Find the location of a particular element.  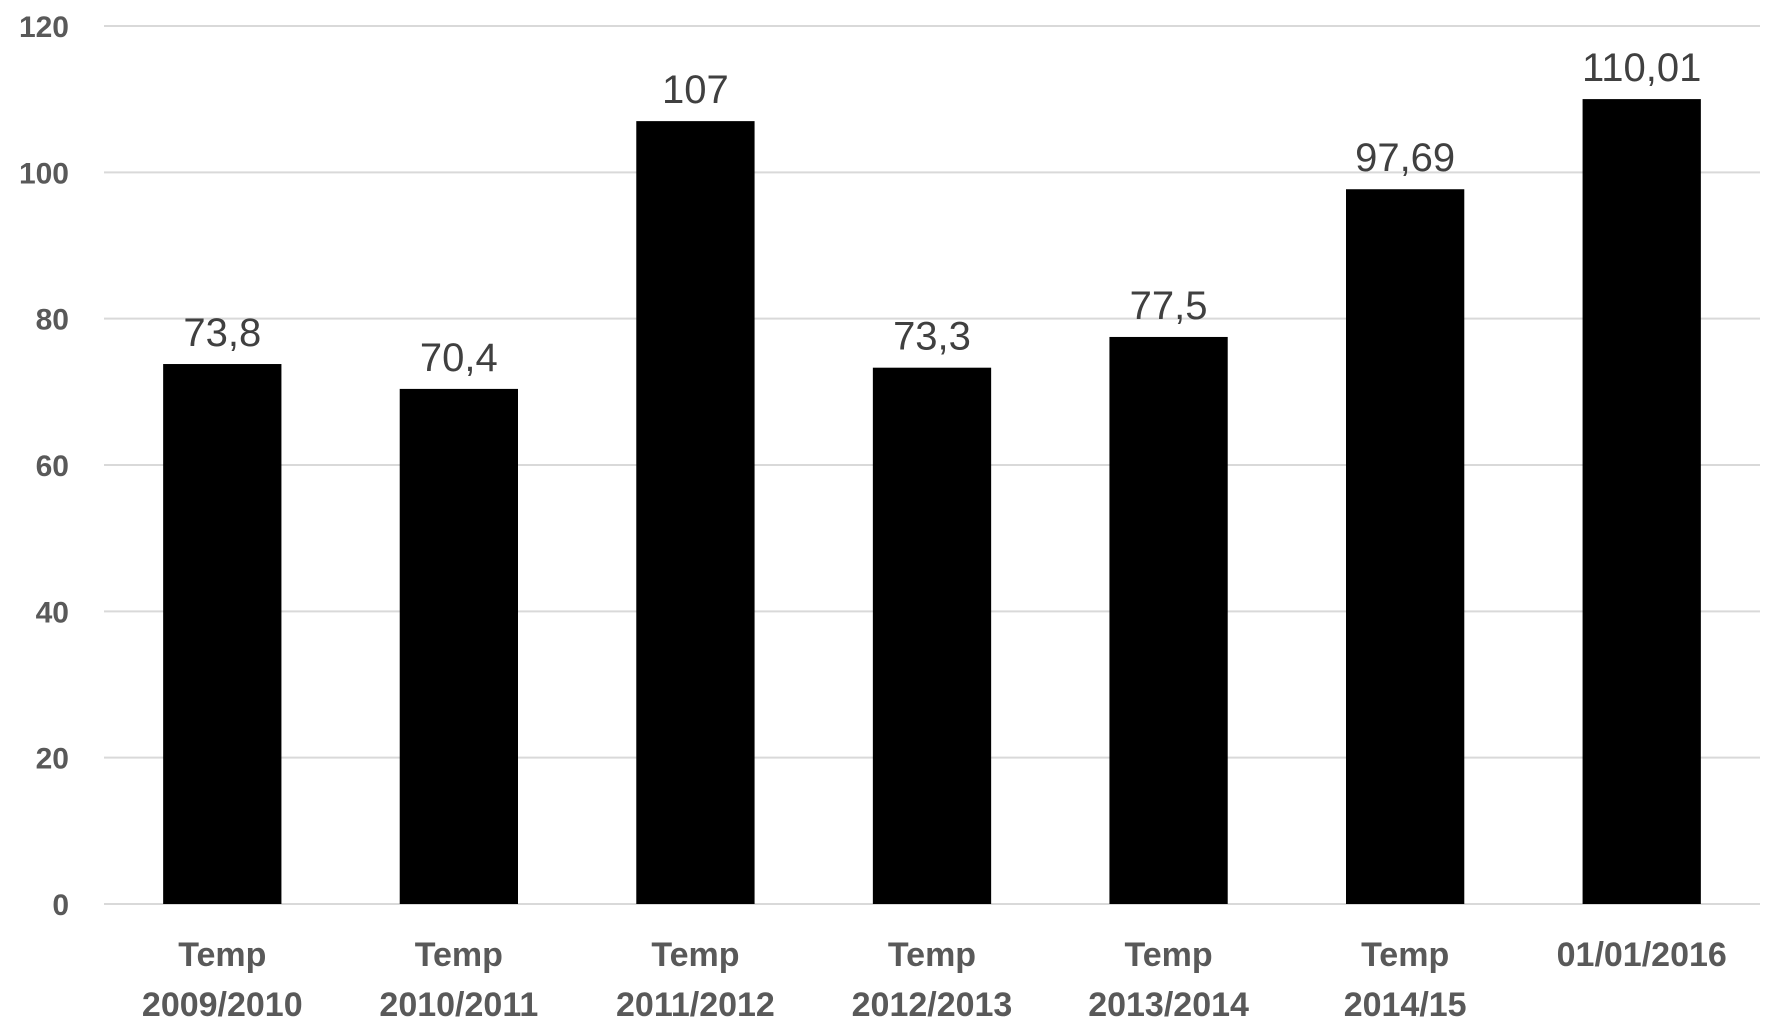

y-tick-label: 120 is located at coordinates (44, 27).